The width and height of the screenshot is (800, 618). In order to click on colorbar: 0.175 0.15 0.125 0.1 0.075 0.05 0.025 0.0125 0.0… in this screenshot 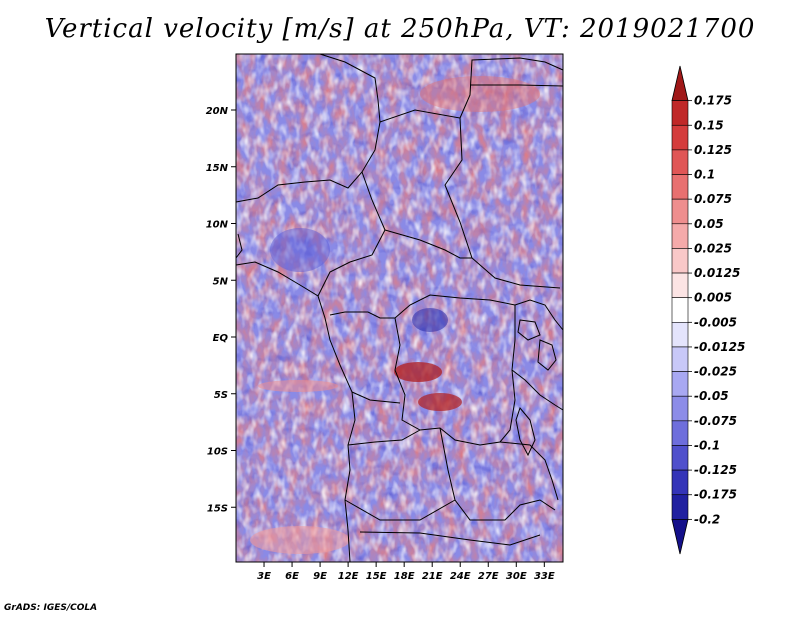, I will do `click(708, 310)`.